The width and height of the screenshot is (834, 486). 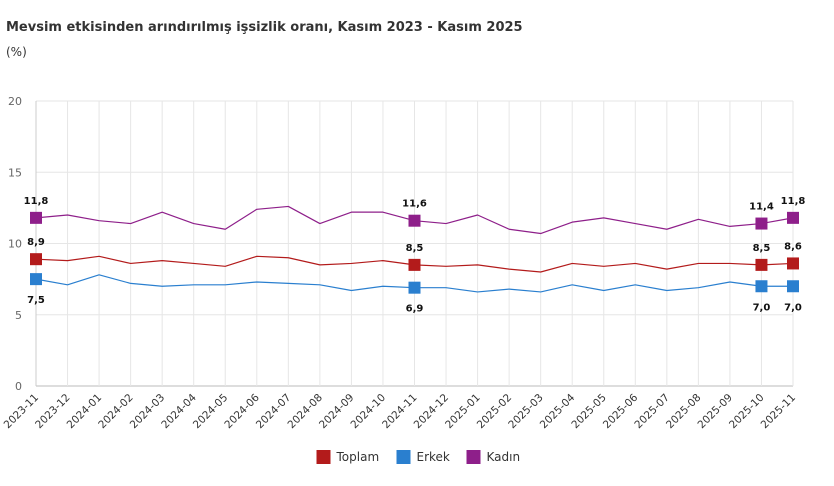 What do you see at coordinates (36, 300) in the screenshot?
I see `data-label: 7,5` at bounding box center [36, 300].